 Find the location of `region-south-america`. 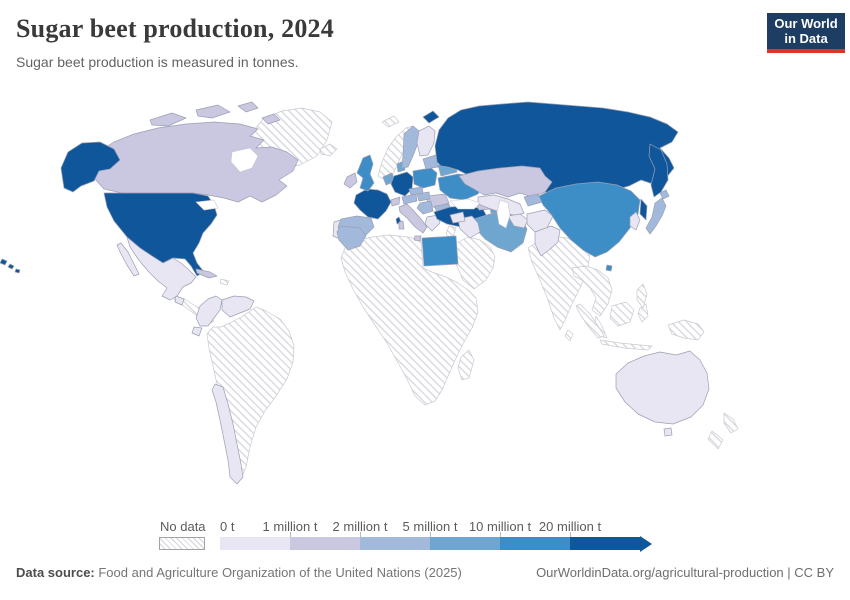

region-south-america is located at coordinates (250, 392).